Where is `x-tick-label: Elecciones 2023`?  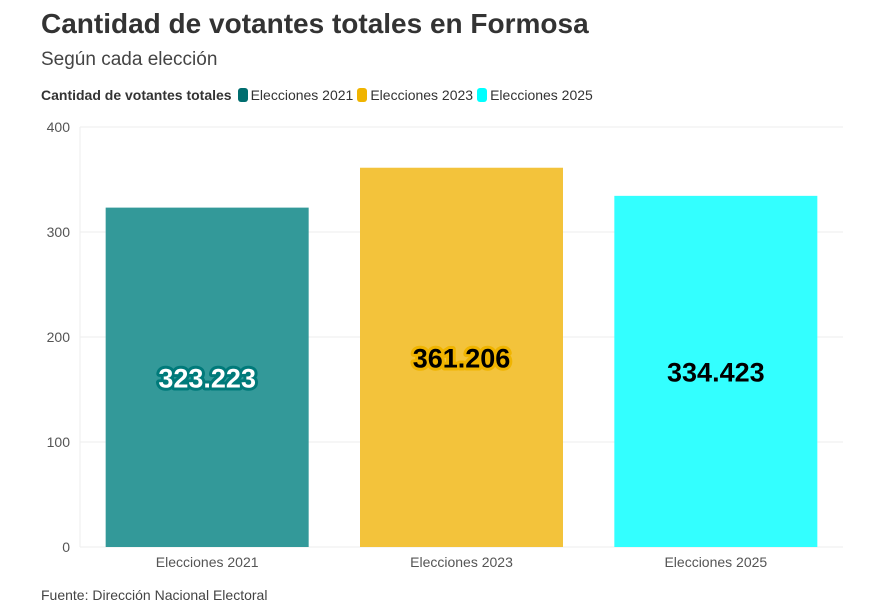
x-tick-label: Elecciones 2023 is located at coordinates (461, 562).